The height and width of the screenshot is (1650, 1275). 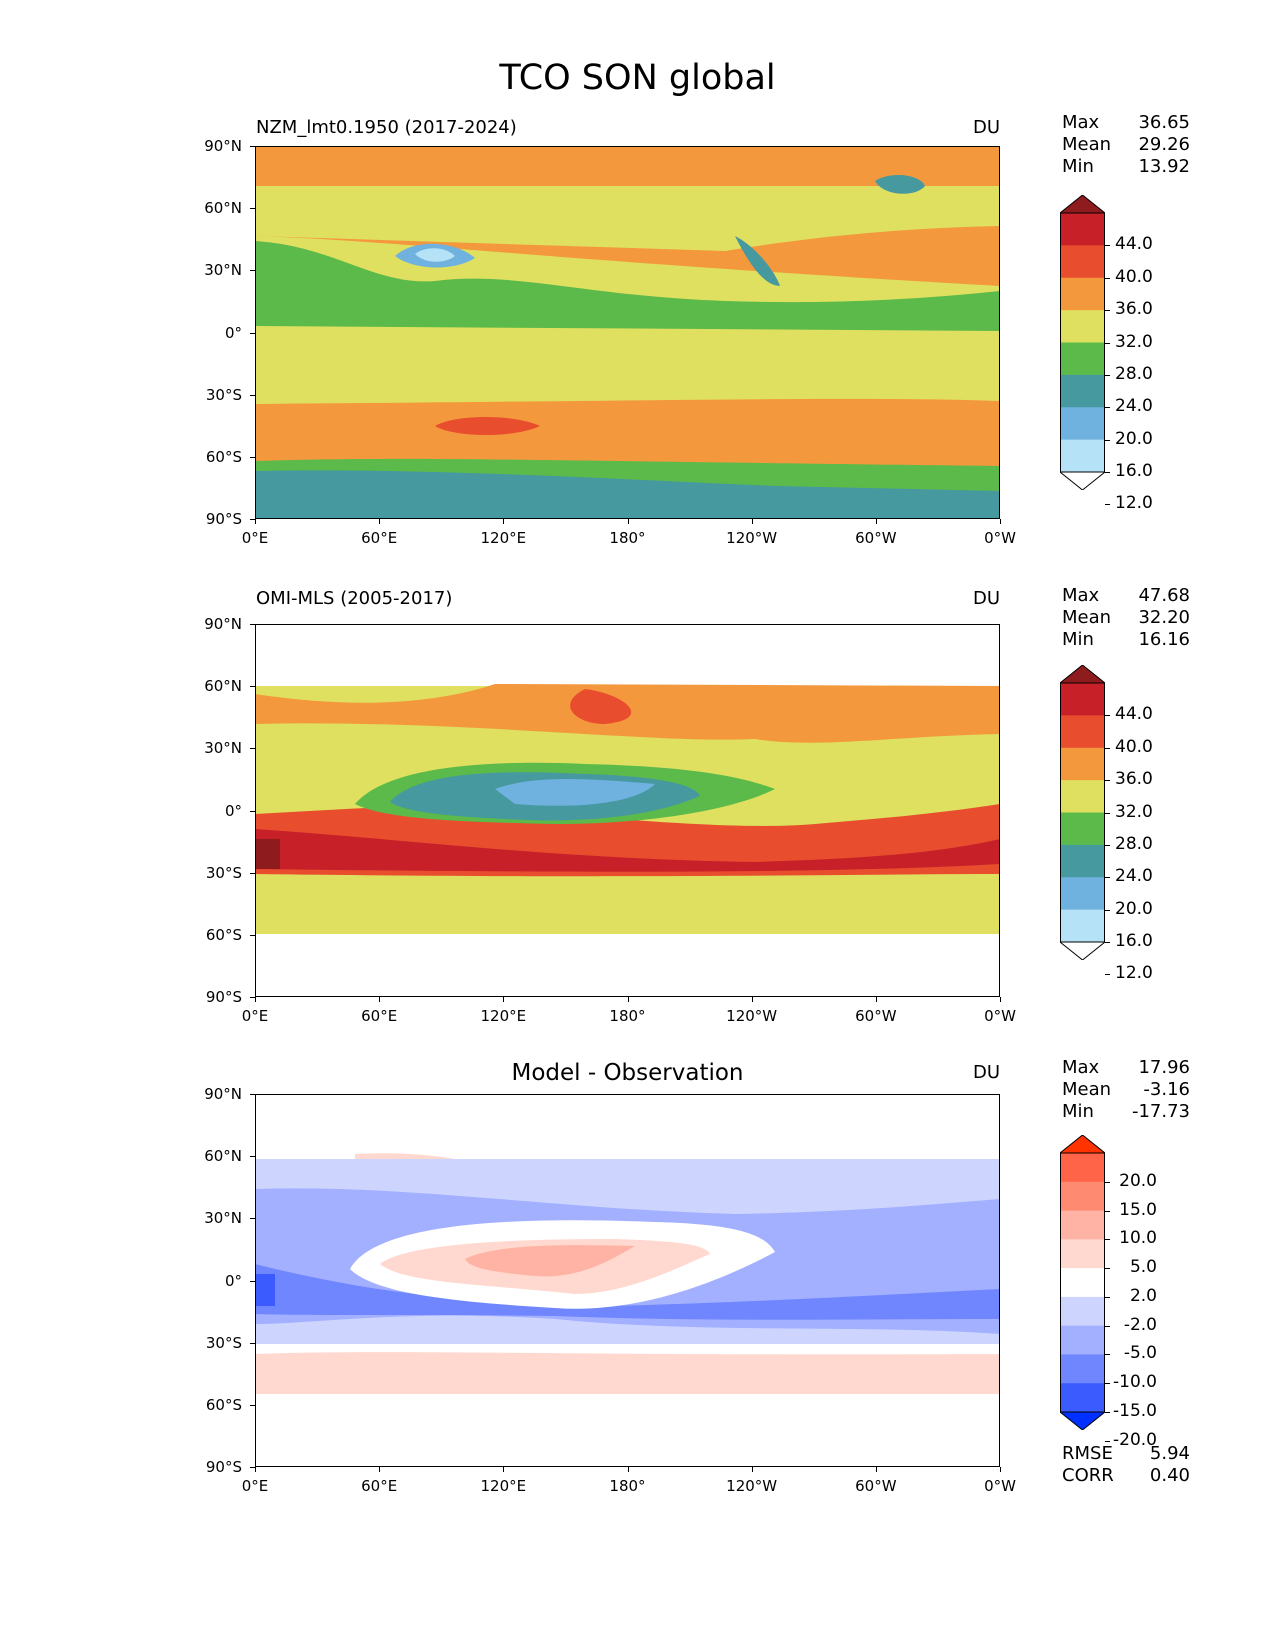 I want to click on colorbar-level-label: 20.0, so click(x=1134, y=908).